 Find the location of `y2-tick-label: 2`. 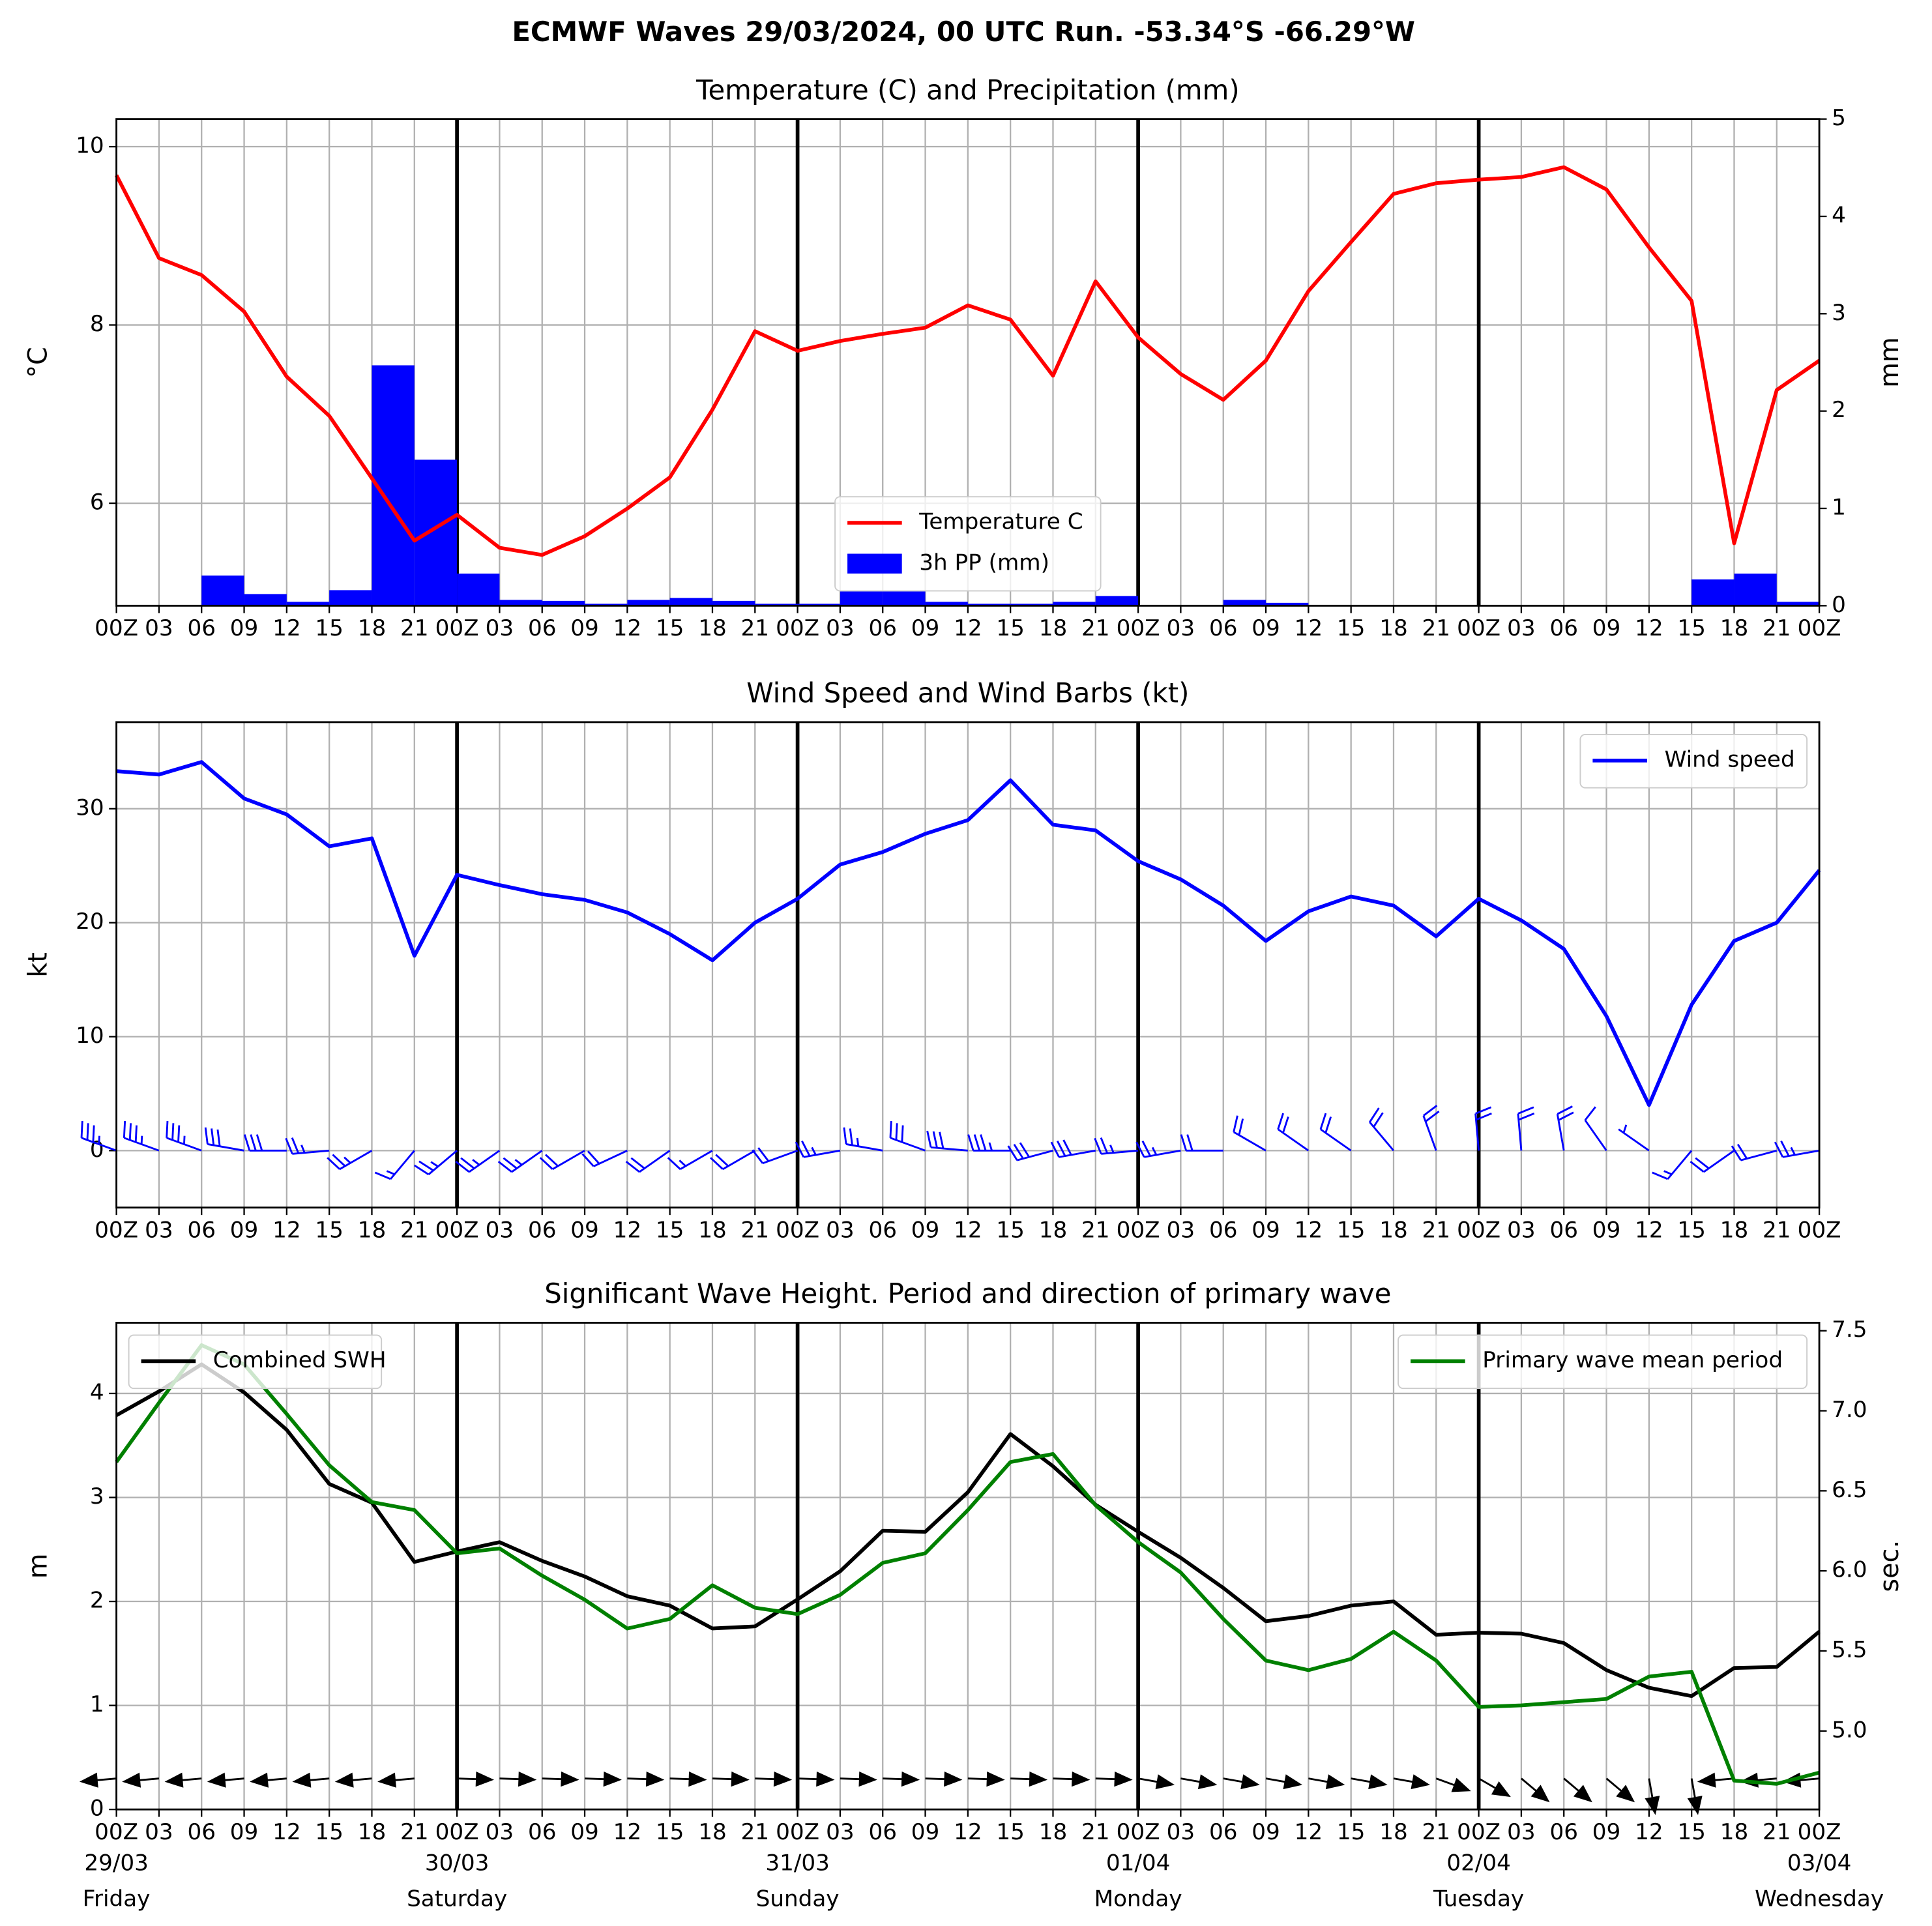

y2-tick-label: 2 is located at coordinates (1839, 410).